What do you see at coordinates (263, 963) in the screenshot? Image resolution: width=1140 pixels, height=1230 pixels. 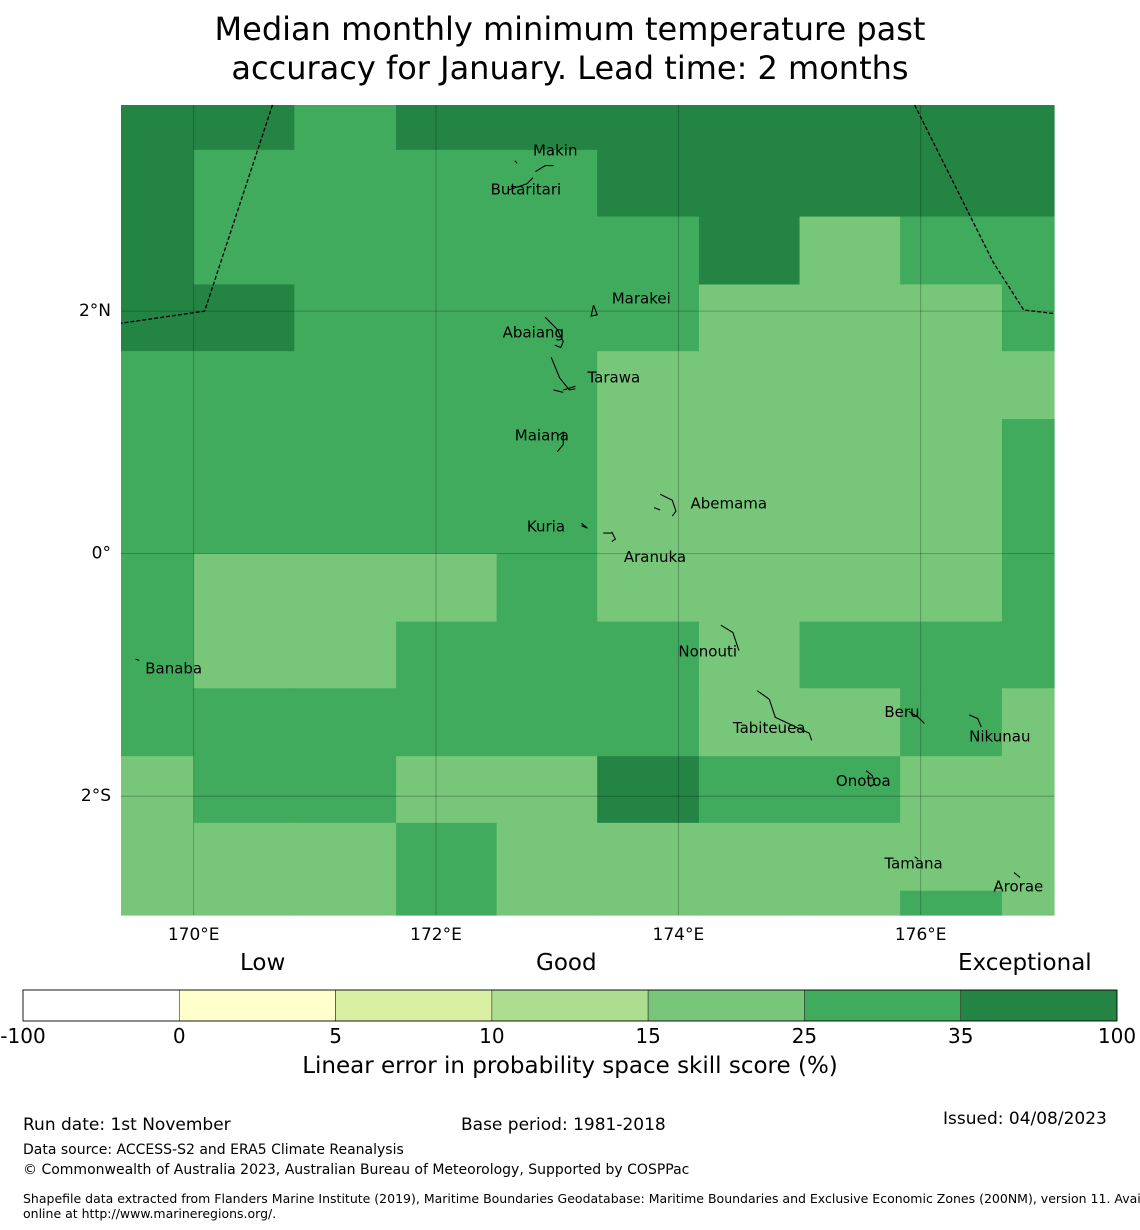 I see `colorbar-label-low: Low` at bounding box center [263, 963].